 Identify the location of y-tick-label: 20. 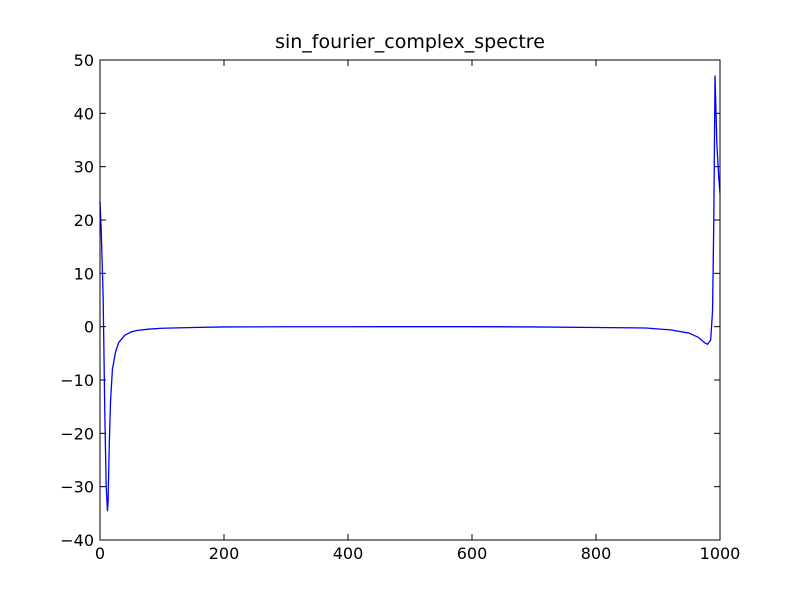
(84, 220).